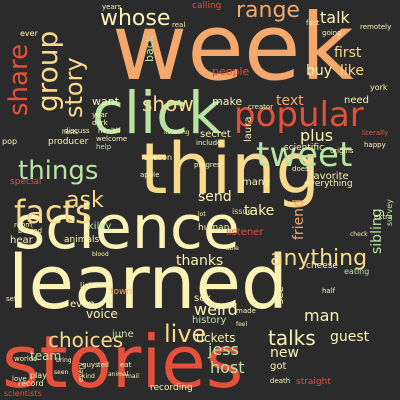 This screenshot has width=400, height=400. I want to click on word-able: able, so click(232, 248).